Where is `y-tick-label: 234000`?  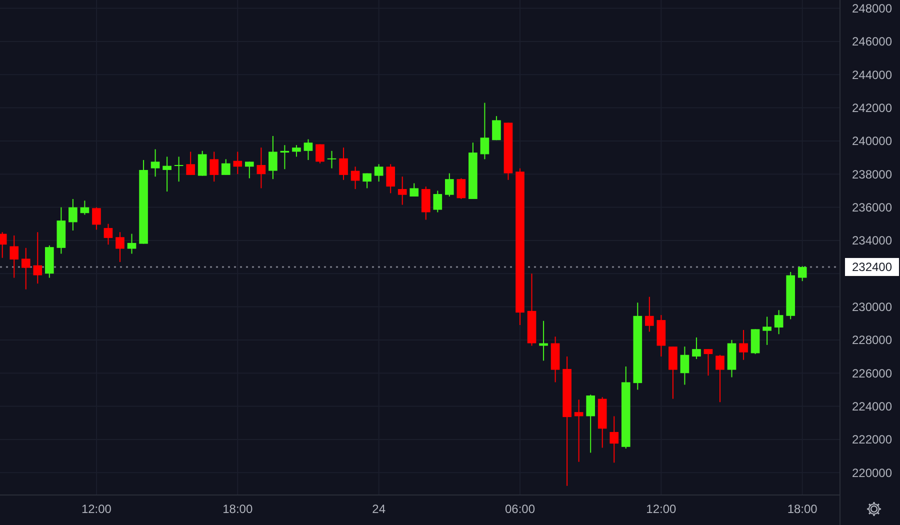 y-tick-label: 234000 is located at coordinates (872, 241).